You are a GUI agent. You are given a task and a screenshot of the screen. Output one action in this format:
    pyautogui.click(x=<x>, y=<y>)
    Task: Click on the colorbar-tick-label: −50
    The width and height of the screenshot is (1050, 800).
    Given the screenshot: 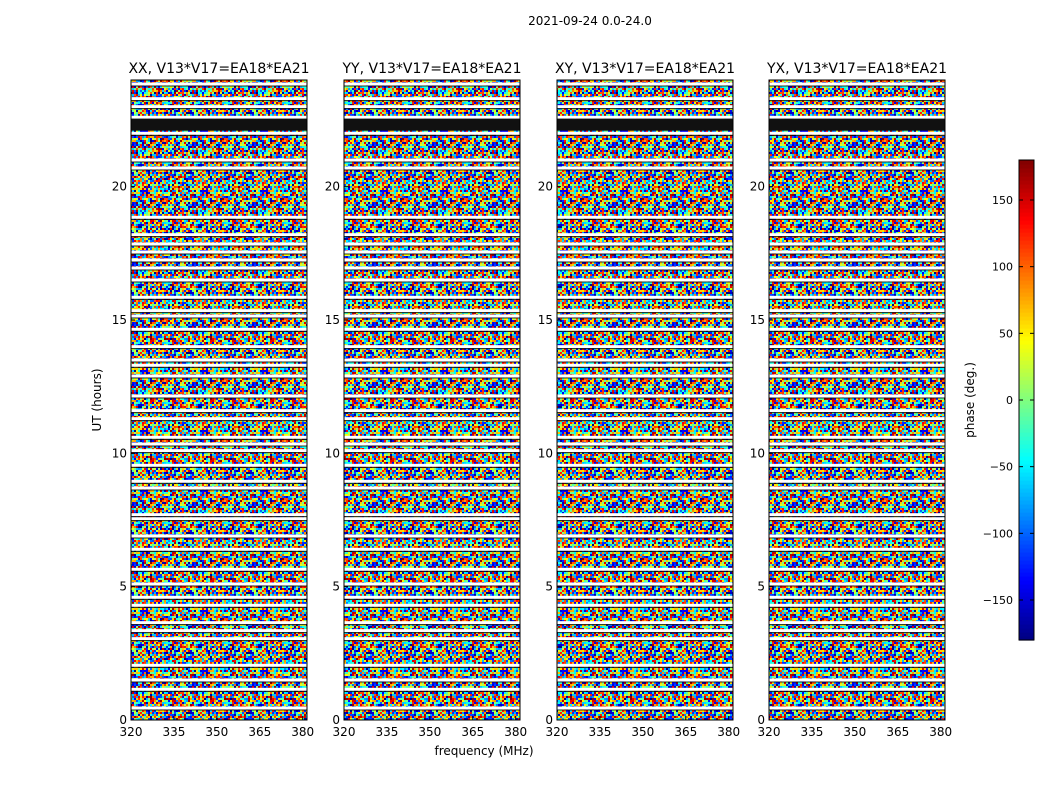 What is the action you would take?
    pyautogui.click(x=1001, y=467)
    